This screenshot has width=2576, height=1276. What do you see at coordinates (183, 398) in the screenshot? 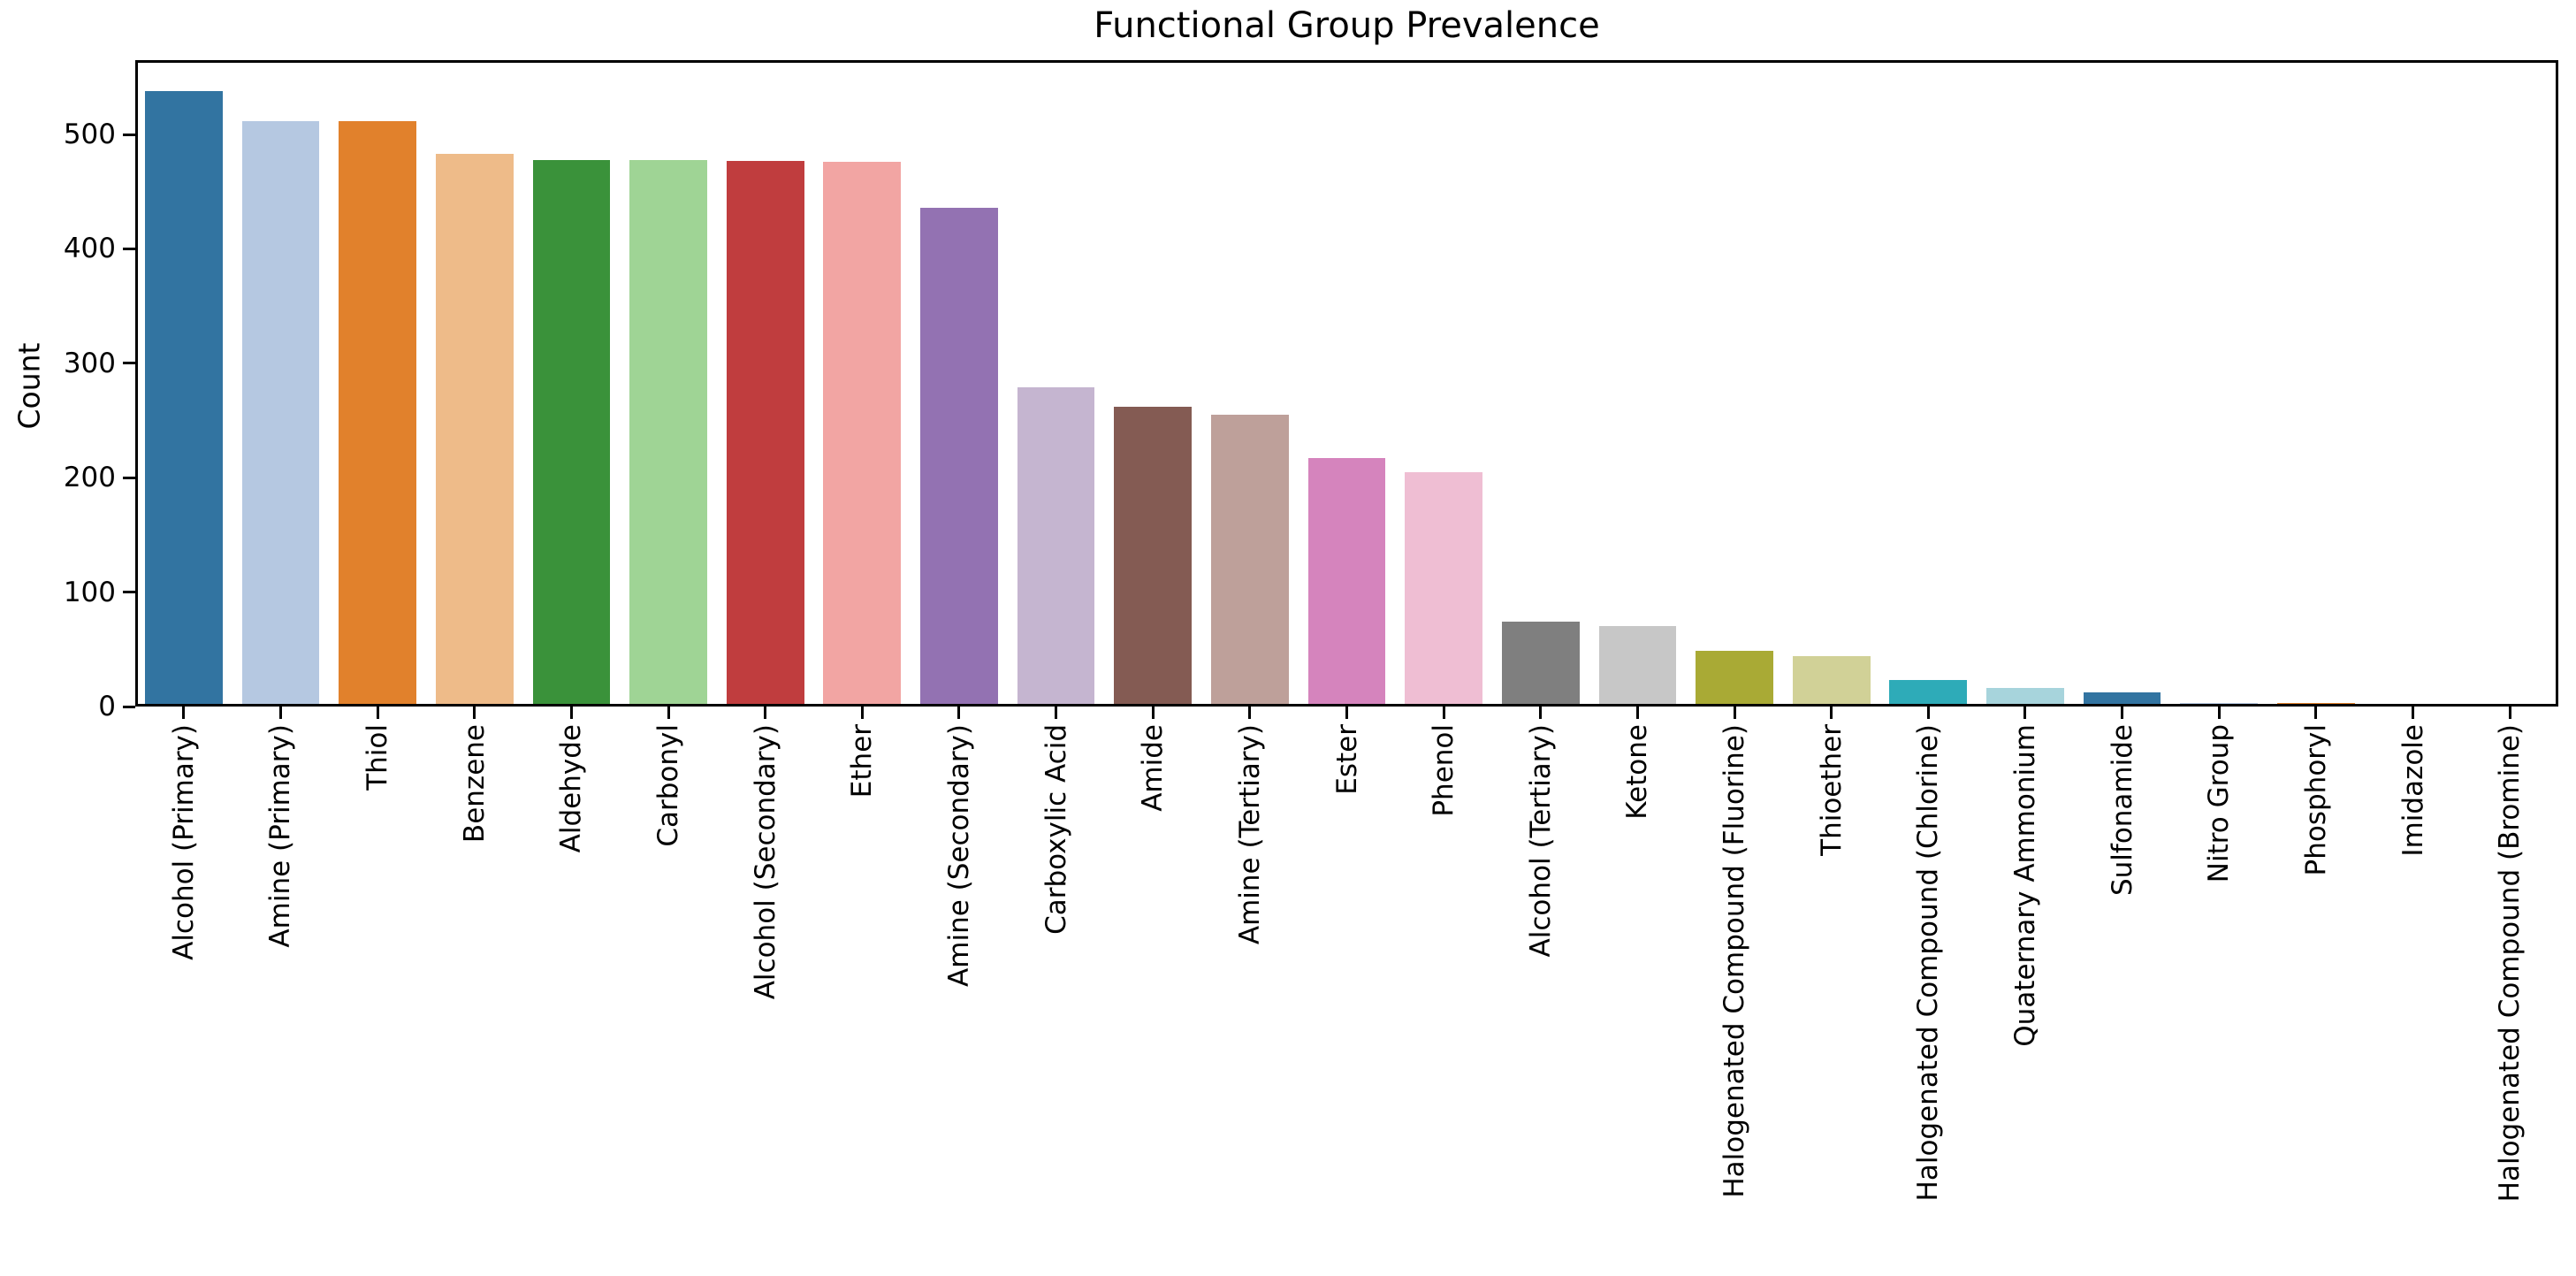
I see `bar-alcohol-primary` at bounding box center [183, 398].